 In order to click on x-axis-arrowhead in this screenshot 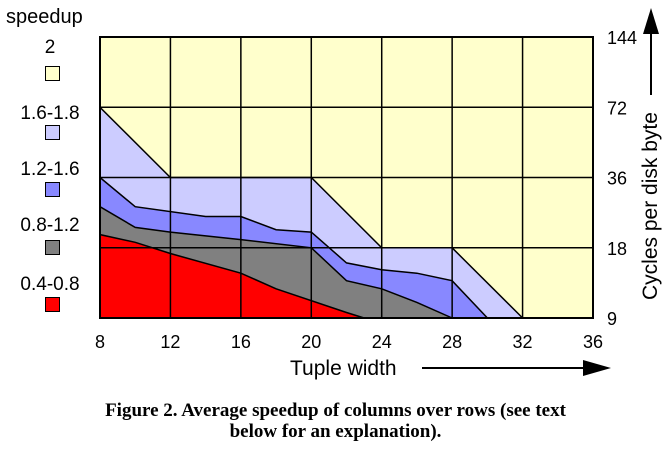, I will do `click(597, 368)`.